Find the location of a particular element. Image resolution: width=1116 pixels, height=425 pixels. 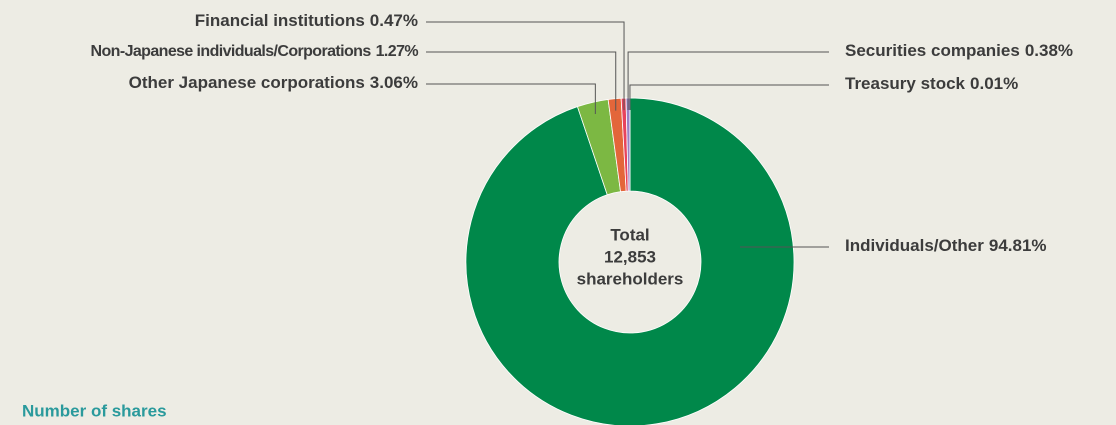

slice-name: Financial institutions is located at coordinates (280, 20).